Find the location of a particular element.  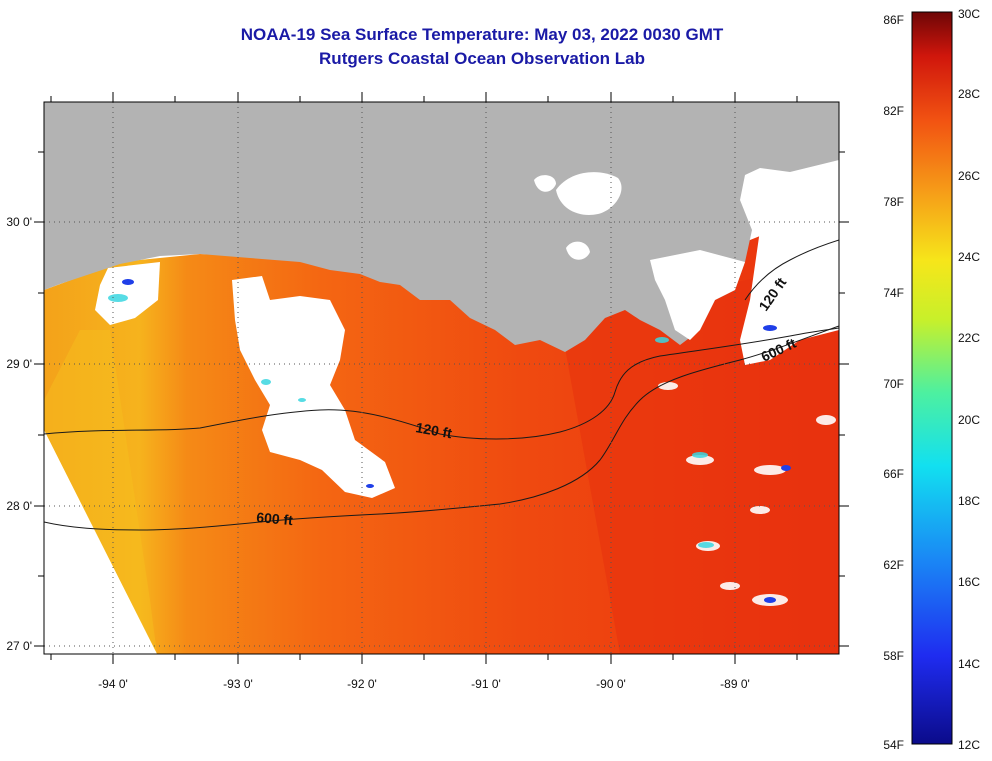

lon-label-93: -93 0' is located at coordinates (238, 684).